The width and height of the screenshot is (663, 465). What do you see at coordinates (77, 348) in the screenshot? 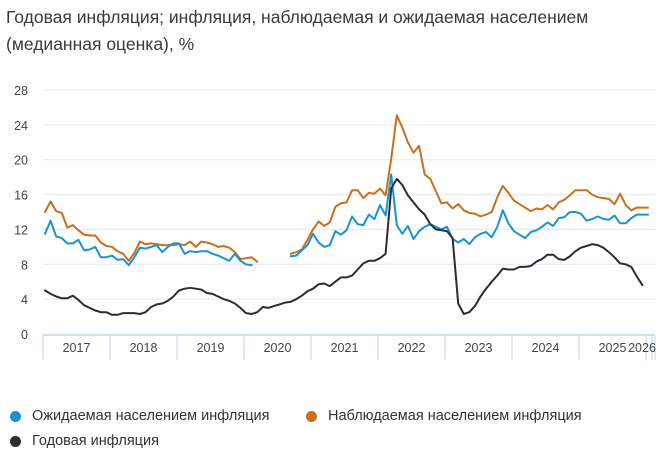
I see `x-tick-label: 2017` at bounding box center [77, 348].